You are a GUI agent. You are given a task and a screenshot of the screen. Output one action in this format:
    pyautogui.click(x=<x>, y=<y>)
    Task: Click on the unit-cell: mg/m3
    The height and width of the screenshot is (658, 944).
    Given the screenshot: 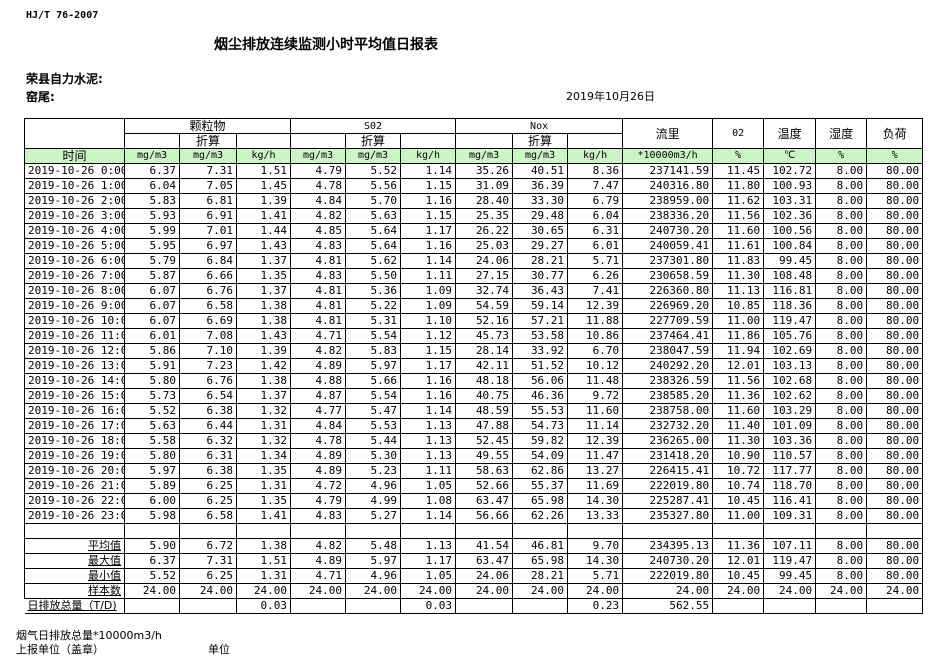 What is the action you would take?
    pyautogui.click(x=318, y=156)
    